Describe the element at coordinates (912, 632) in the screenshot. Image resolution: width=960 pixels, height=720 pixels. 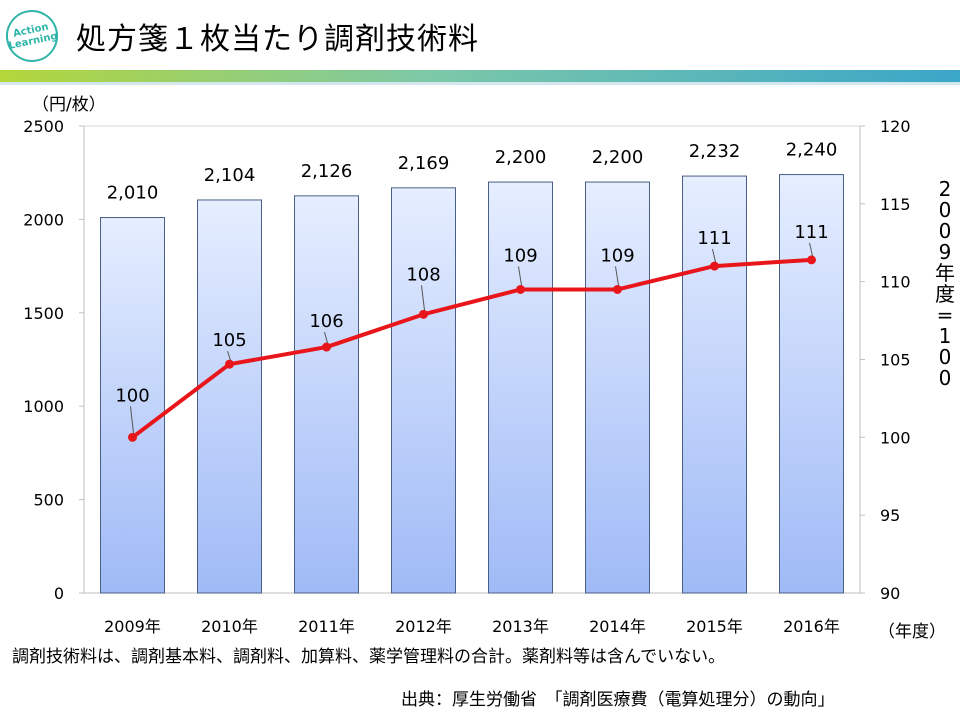
I see `x-axis-unit-label: （年度）` at that location.